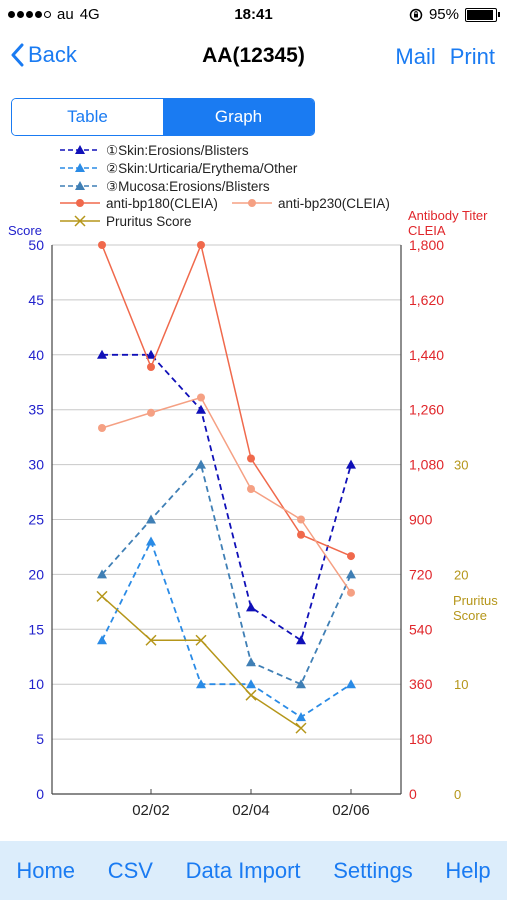 The width and height of the screenshot is (507, 900). Describe the element at coordinates (238, 117) in the screenshot. I see `tab-graph: Graph` at that location.